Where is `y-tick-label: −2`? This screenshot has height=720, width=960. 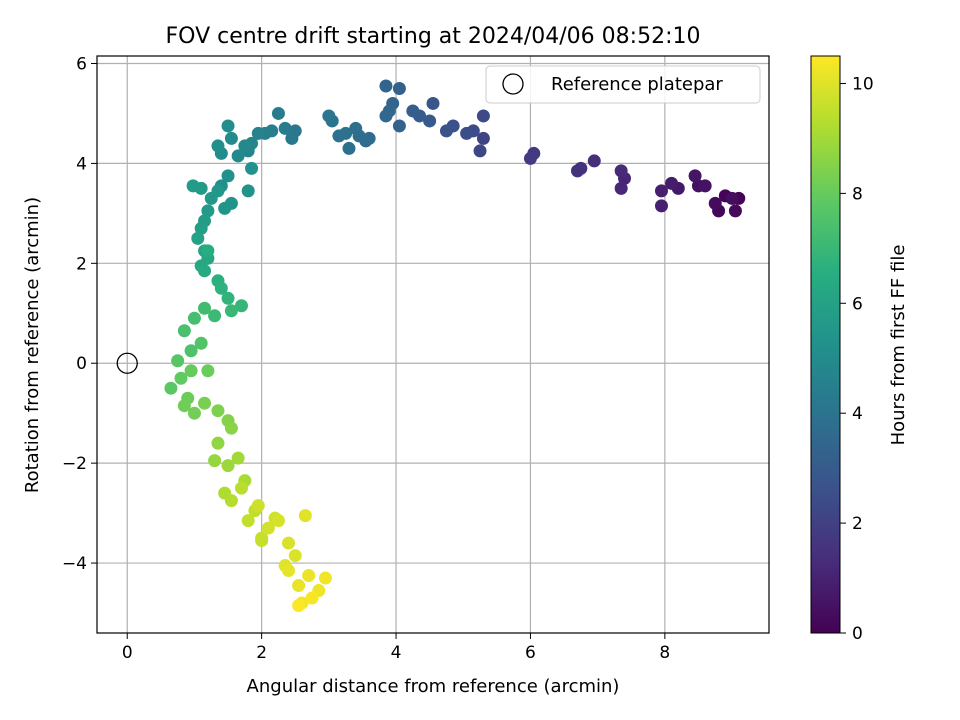
y-tick-label: −2 is located at coordinates (74, 464).